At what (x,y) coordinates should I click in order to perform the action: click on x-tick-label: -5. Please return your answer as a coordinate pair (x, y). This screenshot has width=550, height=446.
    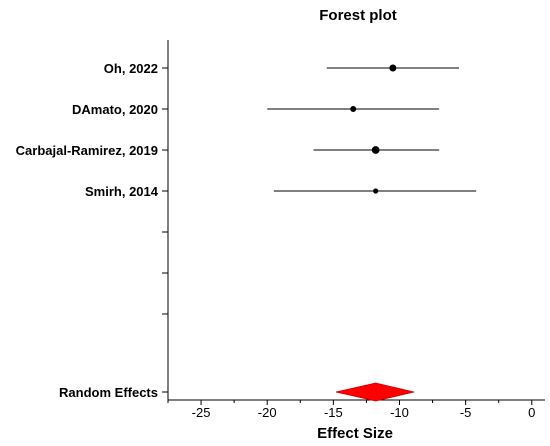
    Looking at the image, I should click on (466, 412).